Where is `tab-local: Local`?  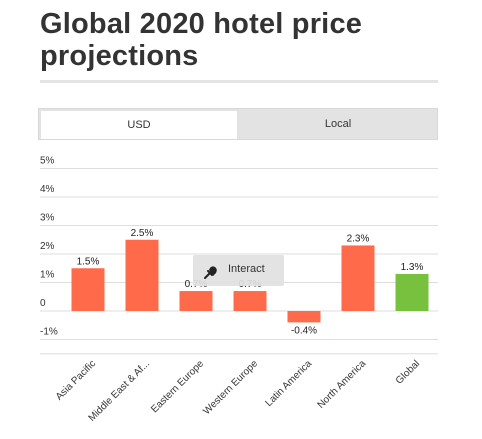
tab-local: Local is located at coordinates (338, 124).